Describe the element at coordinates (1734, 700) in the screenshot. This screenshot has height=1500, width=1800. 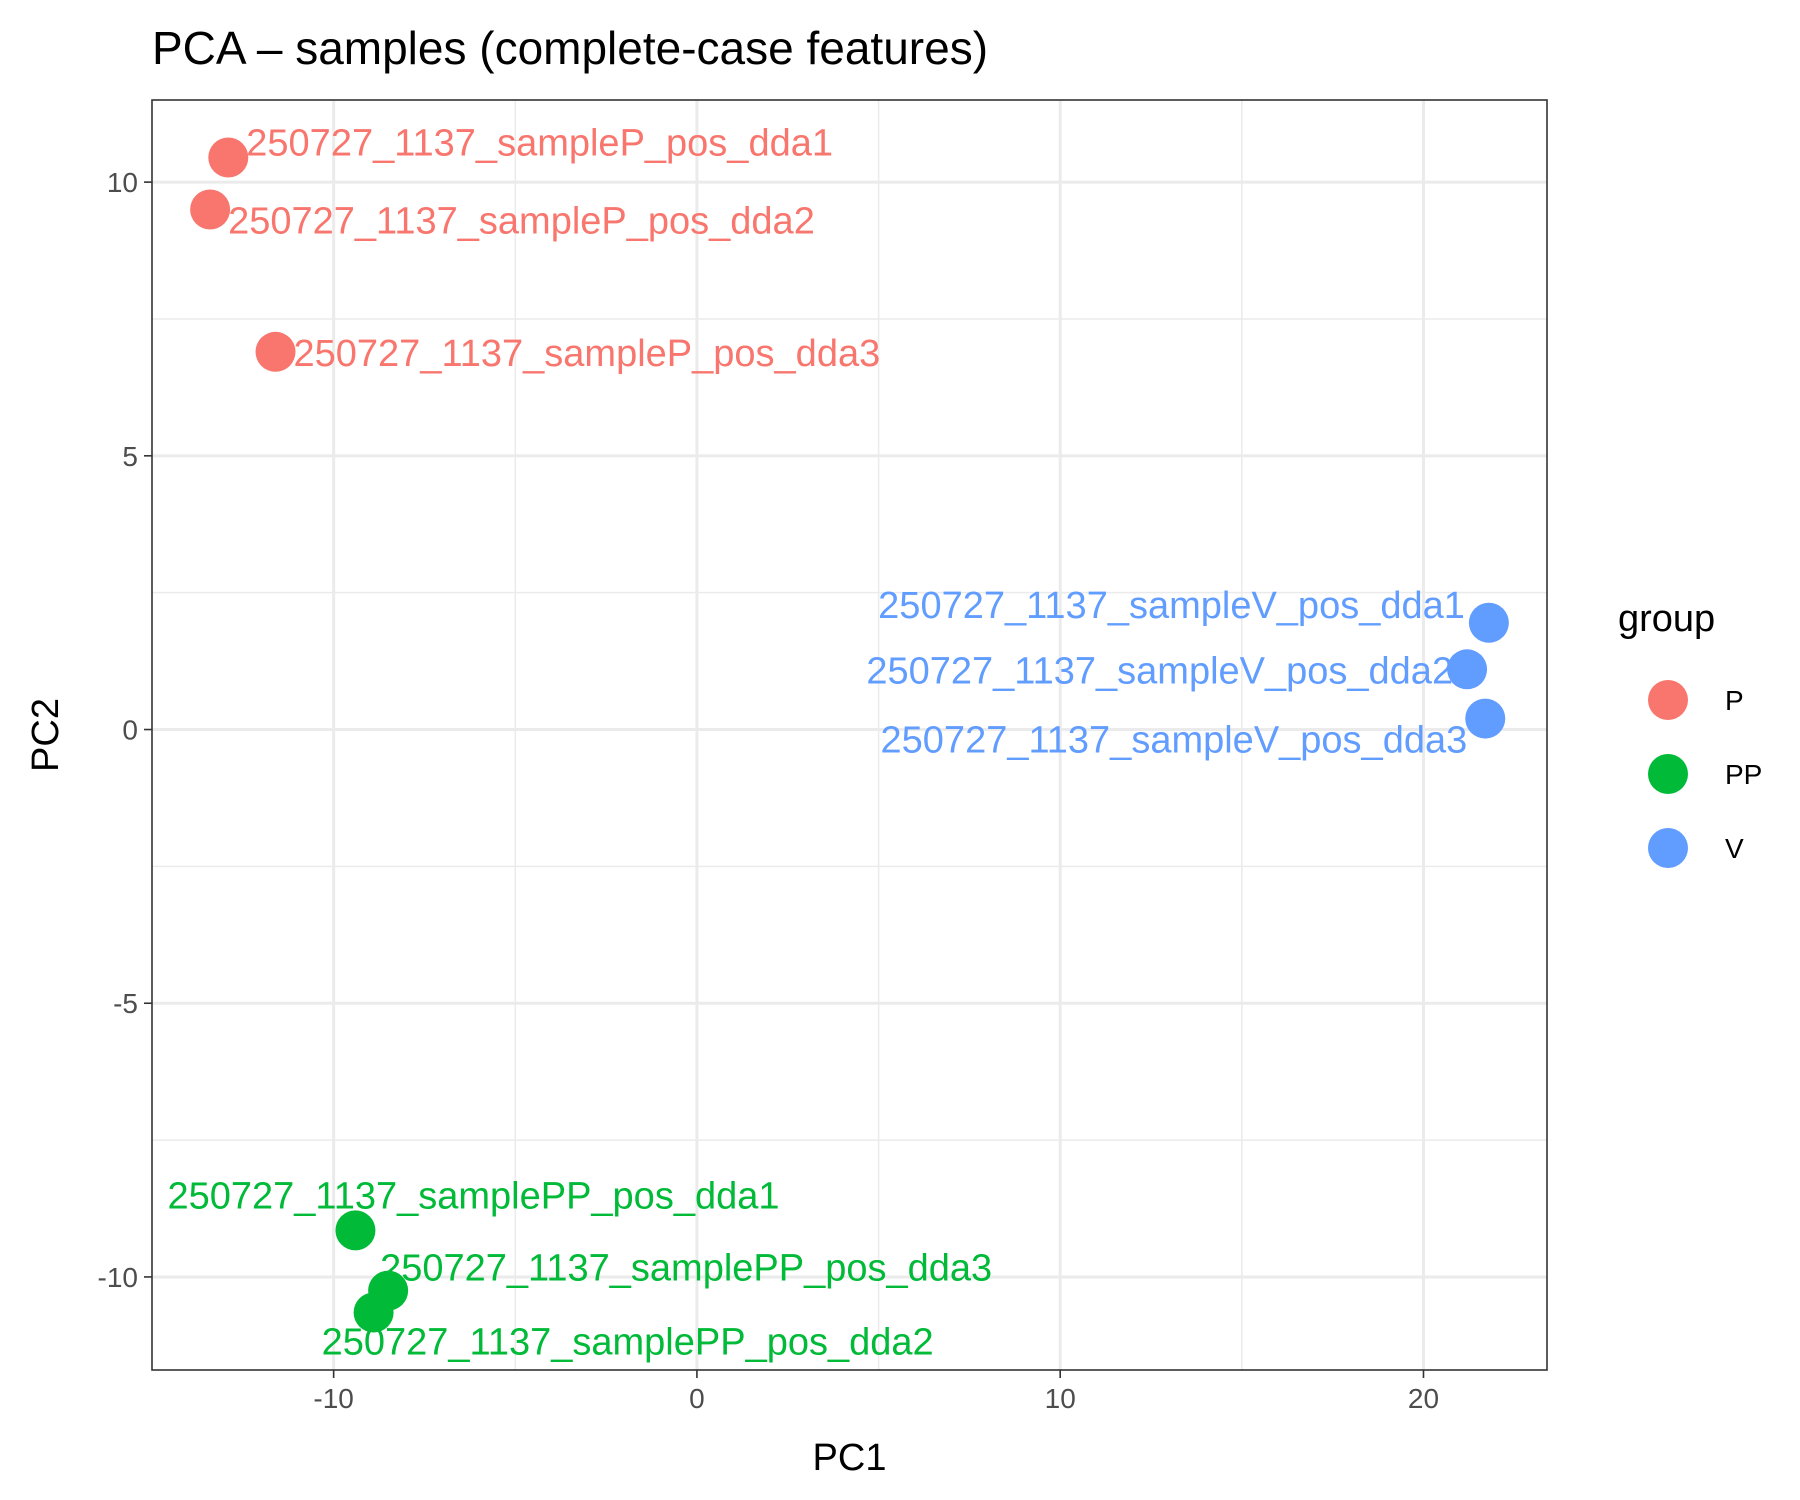
I see `legend-label: P` at that location.